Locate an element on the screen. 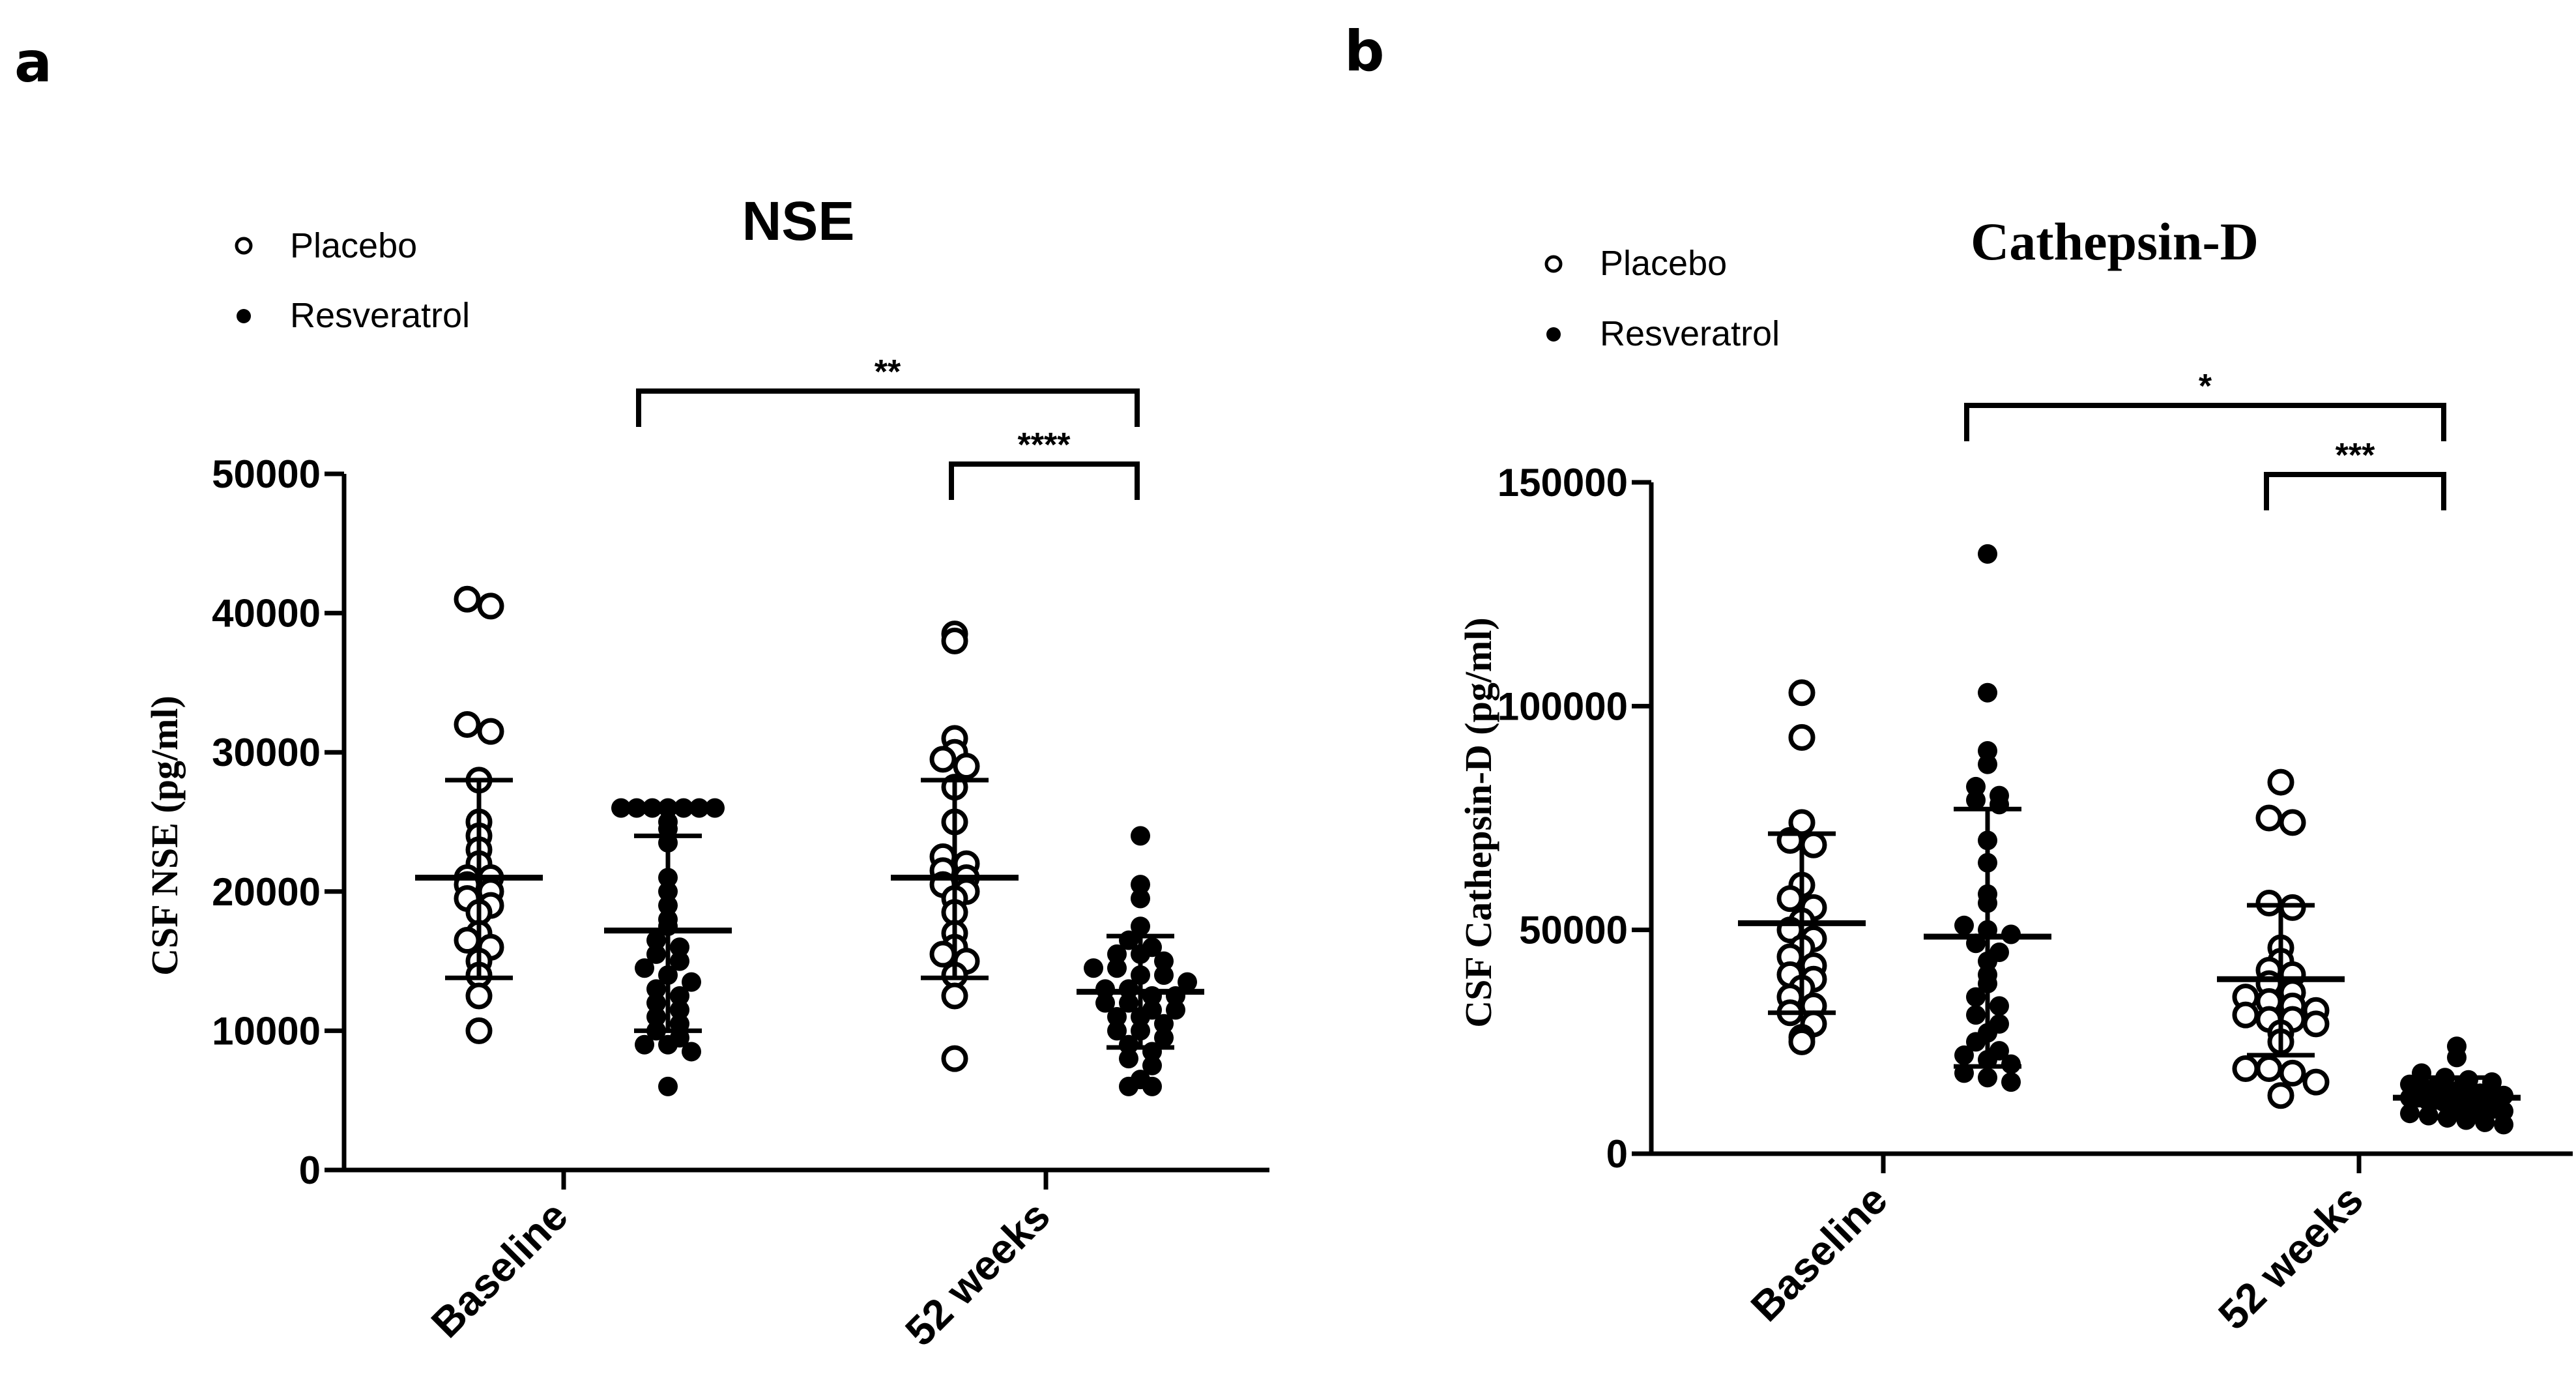 Image resolution: width=2576 pixels, height=1389 pixels. panel-b-letter: b is located at coordinates (1365, 51).